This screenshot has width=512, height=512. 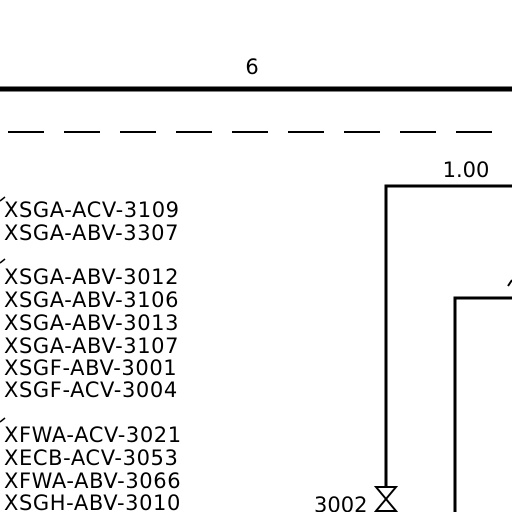 I want to click on tag-label: XSGA-ABV-3107, so click(x=91, y=346).